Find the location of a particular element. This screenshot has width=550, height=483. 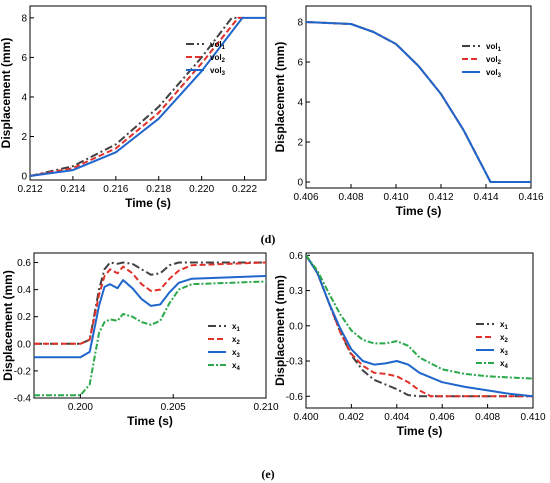

series-line-x1 is located at coordinates (150, 303).